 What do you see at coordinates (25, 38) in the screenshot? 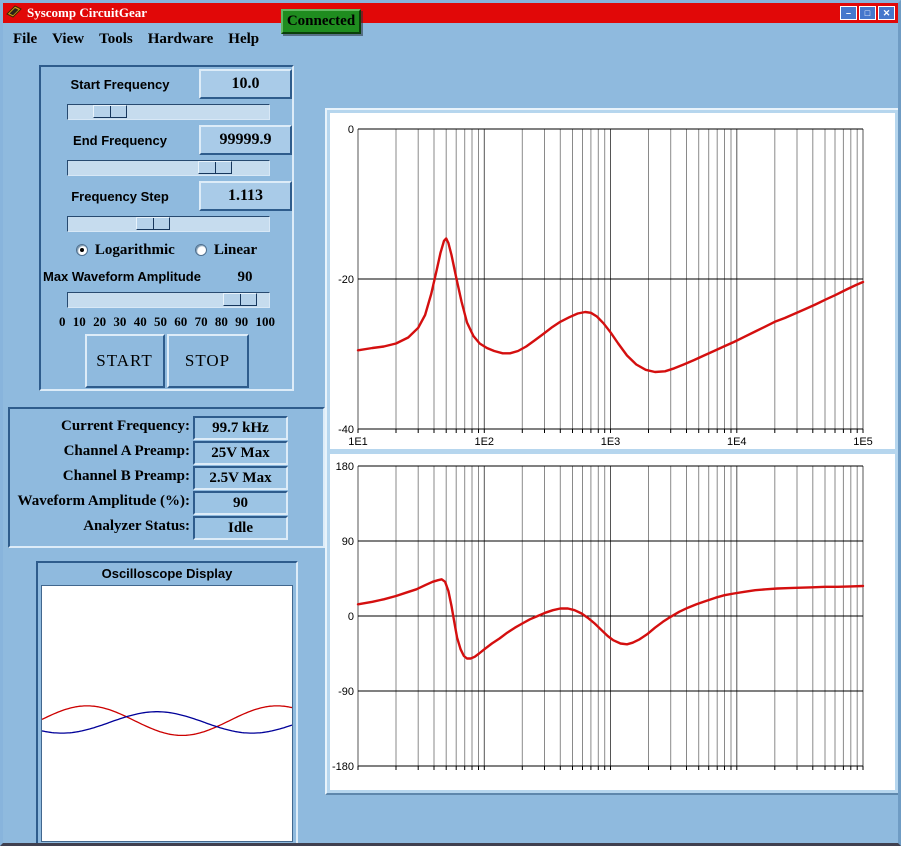
I see `menu-item-file: File` at bounding box center [25, 38].